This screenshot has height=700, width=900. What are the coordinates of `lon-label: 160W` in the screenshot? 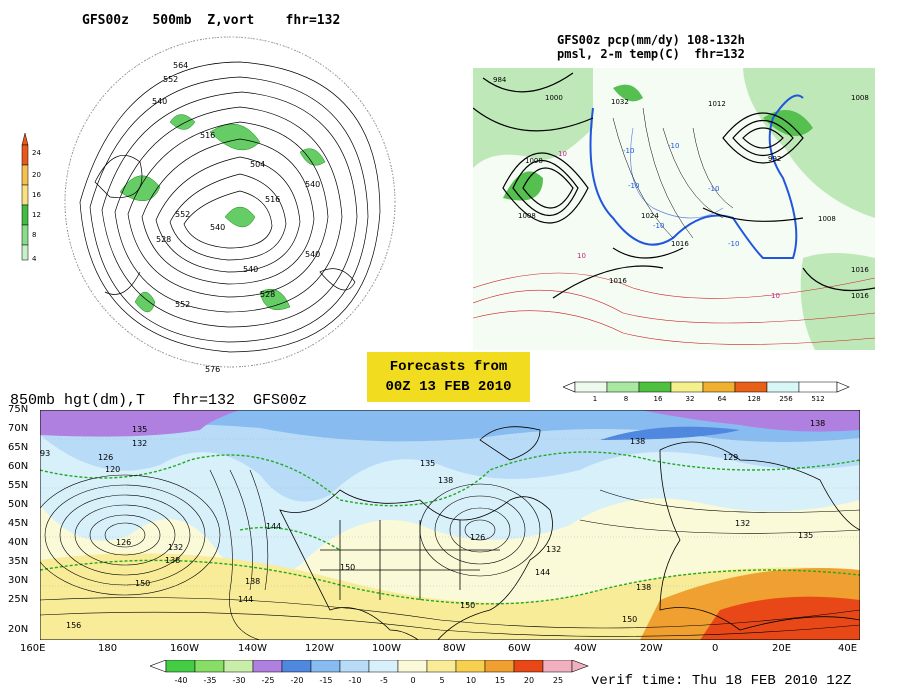 It's located at (184, 648).